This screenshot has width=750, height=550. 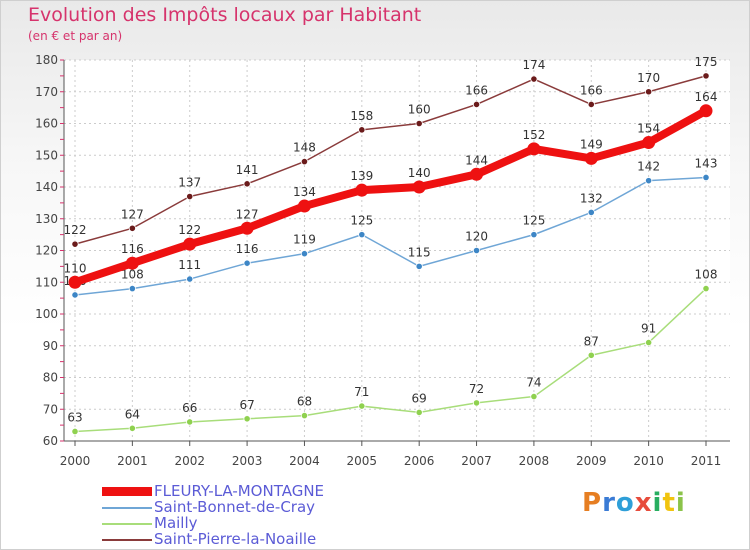 I want to click on data-label: 119, so click(x=304, y=240).